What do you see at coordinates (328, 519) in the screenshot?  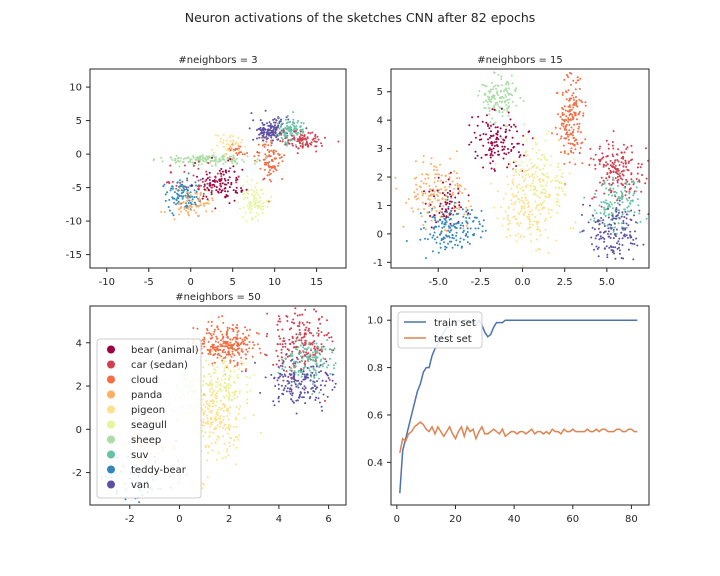 I see `x-tick-label: 6` at bounding box center [328, 519].